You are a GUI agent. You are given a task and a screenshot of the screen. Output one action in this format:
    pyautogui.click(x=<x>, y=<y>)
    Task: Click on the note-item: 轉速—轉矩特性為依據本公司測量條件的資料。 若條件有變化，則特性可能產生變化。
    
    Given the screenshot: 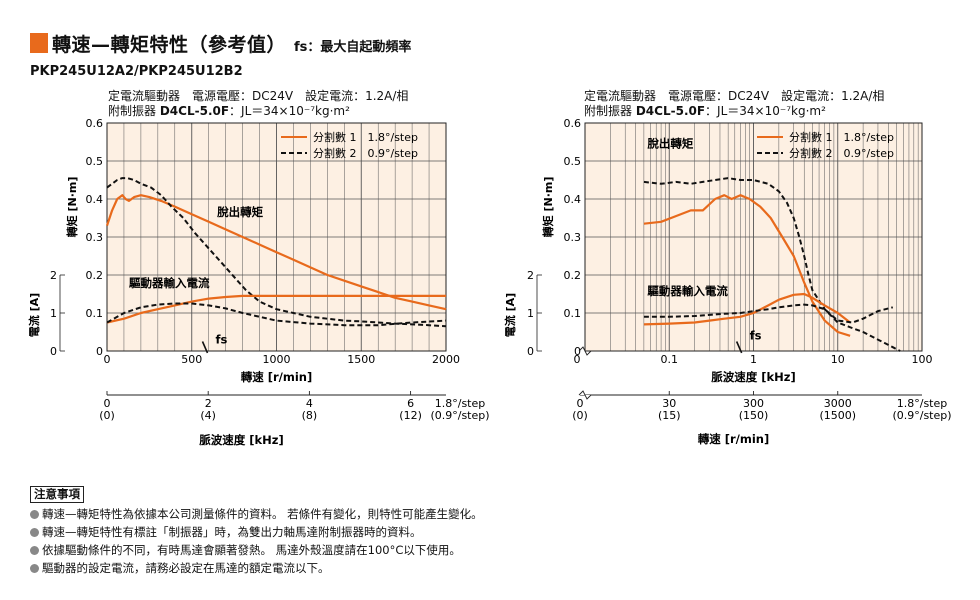 What is the action you would take?
    pyautogui.click(x=256, y=514)
    